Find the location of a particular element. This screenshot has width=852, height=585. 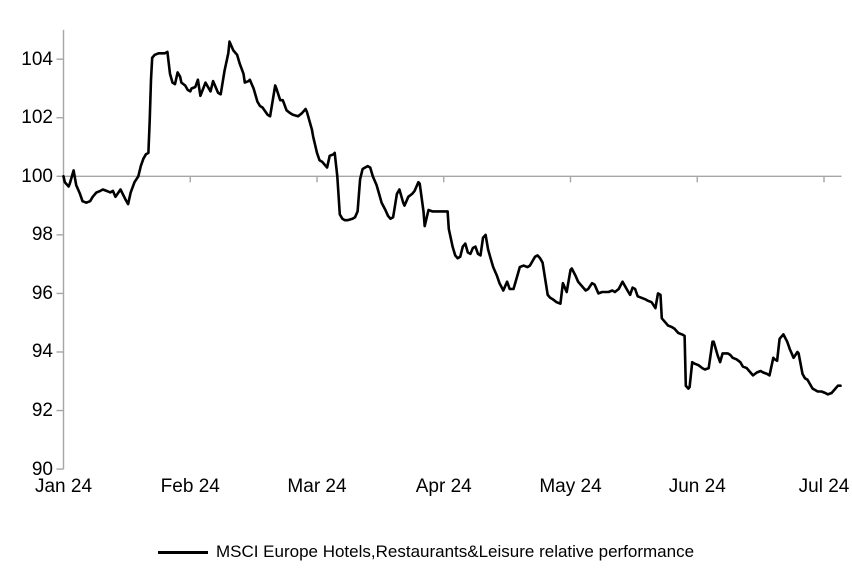

y-axis-tick-label: 98 is located at coordinates (42, 235).